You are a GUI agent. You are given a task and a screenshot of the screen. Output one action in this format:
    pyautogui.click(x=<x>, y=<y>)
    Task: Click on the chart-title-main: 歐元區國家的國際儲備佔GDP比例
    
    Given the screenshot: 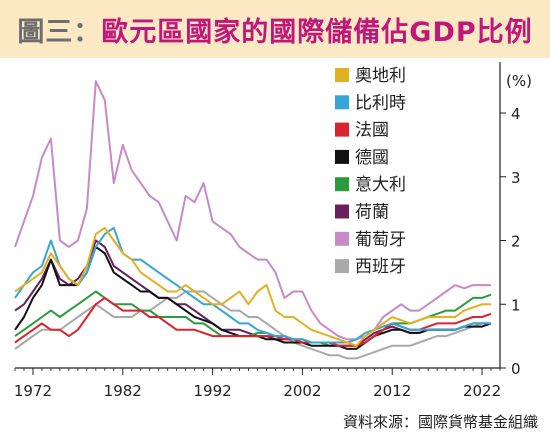 What is the action you would take?
    pyautogui.click(x=317, y=32)
    